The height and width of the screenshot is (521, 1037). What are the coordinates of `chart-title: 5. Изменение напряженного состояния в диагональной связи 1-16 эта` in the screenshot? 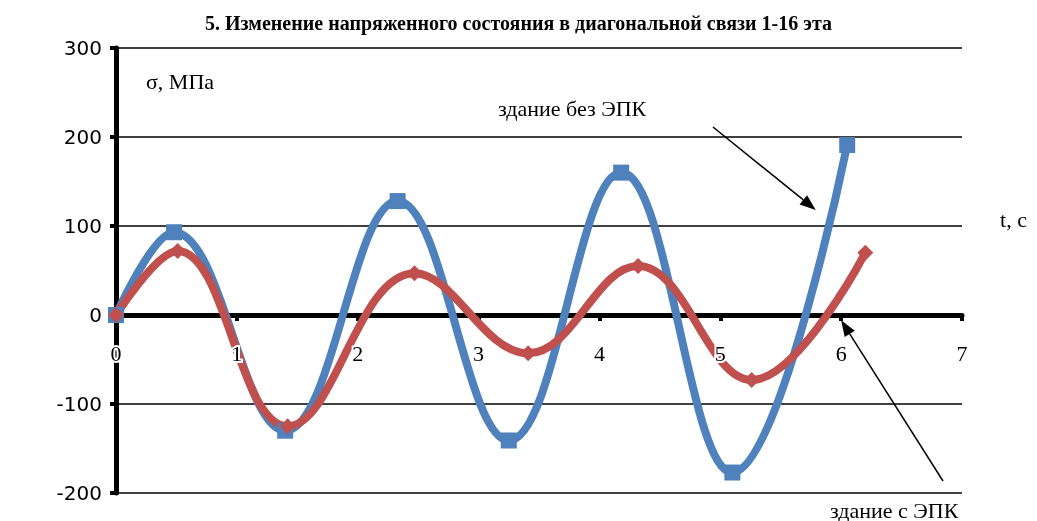 It's located at (518, 23).